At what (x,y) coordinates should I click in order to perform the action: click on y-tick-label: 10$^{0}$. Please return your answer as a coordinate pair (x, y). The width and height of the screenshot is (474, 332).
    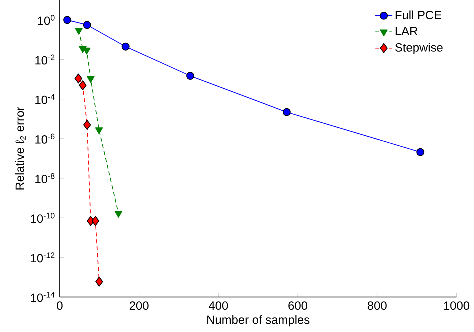
    Looking at the image, I should click on (46, 20).